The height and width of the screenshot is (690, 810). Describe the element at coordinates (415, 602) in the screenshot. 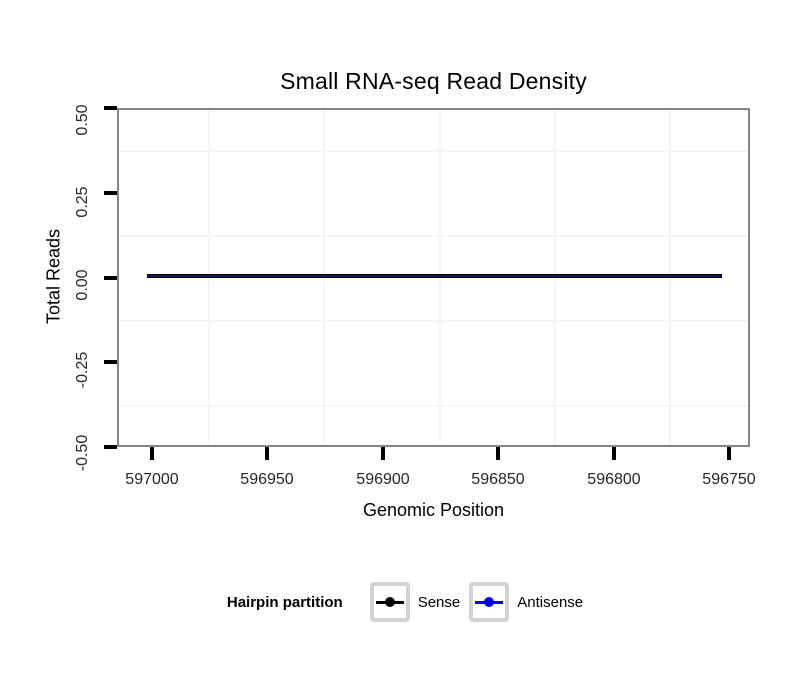

I see `legend-item-sense: Sense` at that location.